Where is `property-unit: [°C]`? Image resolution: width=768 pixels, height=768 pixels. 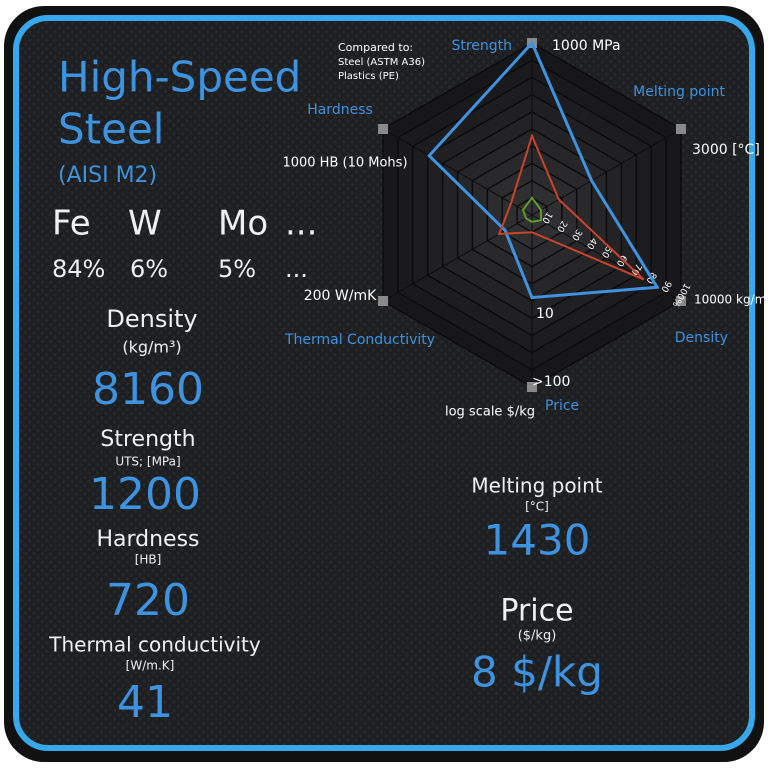 property-unit: [°C] is located at coordinates (537, 507).